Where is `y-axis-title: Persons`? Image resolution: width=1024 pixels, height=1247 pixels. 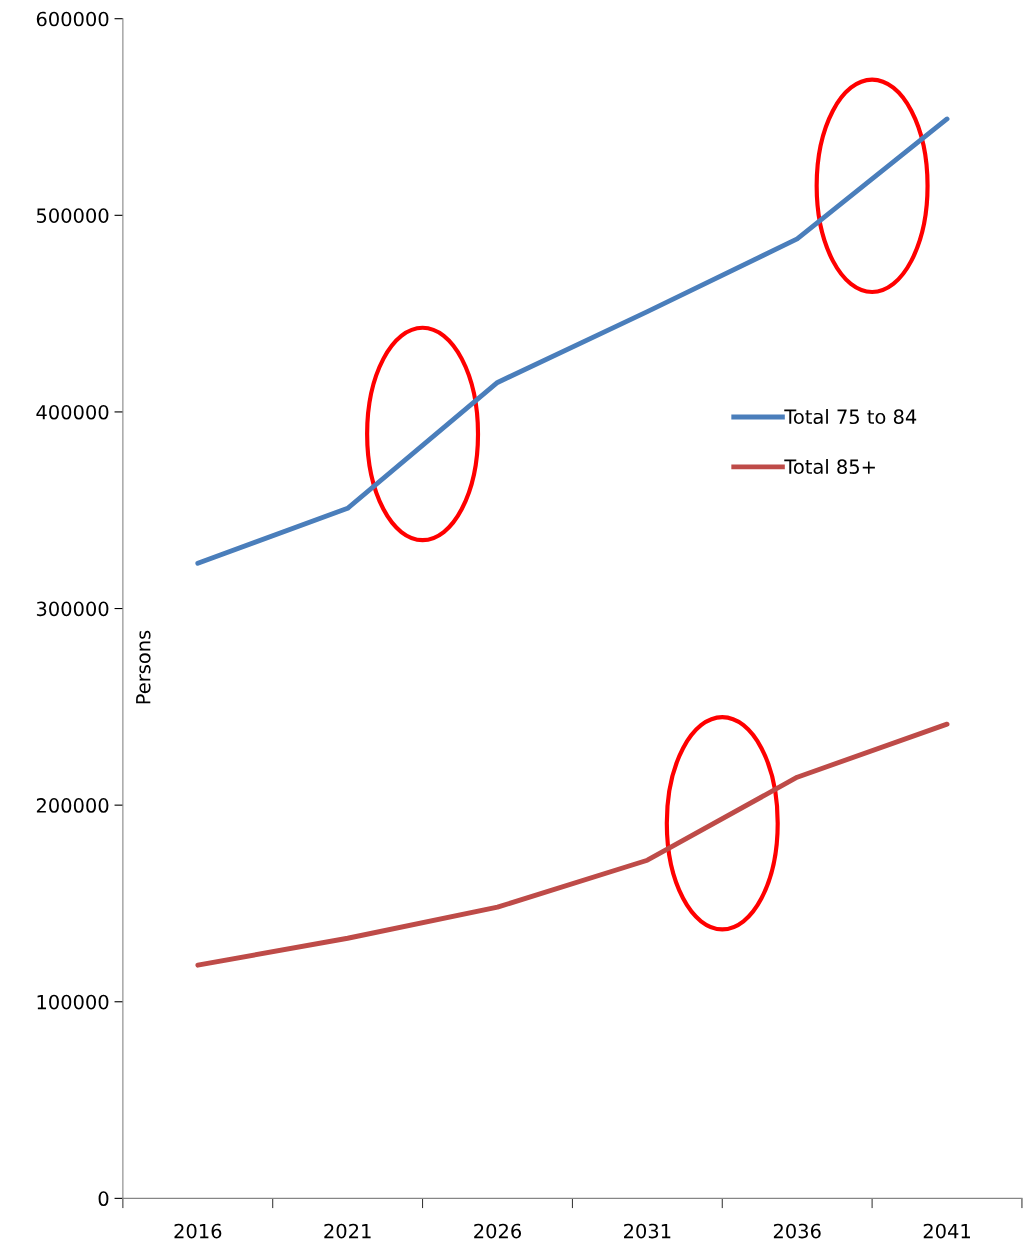 y-axis-title: Persons is located at coordinates (143, 667).